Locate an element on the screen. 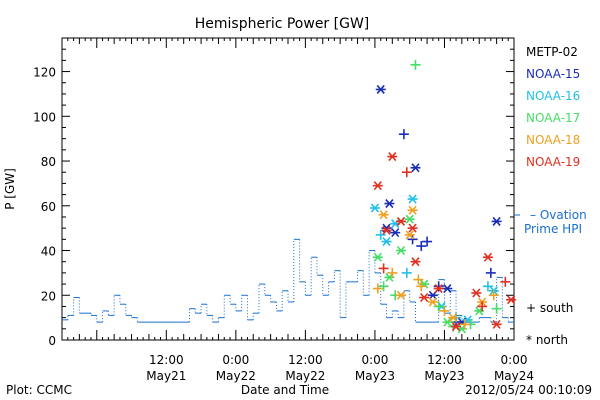  y-tick-label: 100 is located at coordinates (44, 117).